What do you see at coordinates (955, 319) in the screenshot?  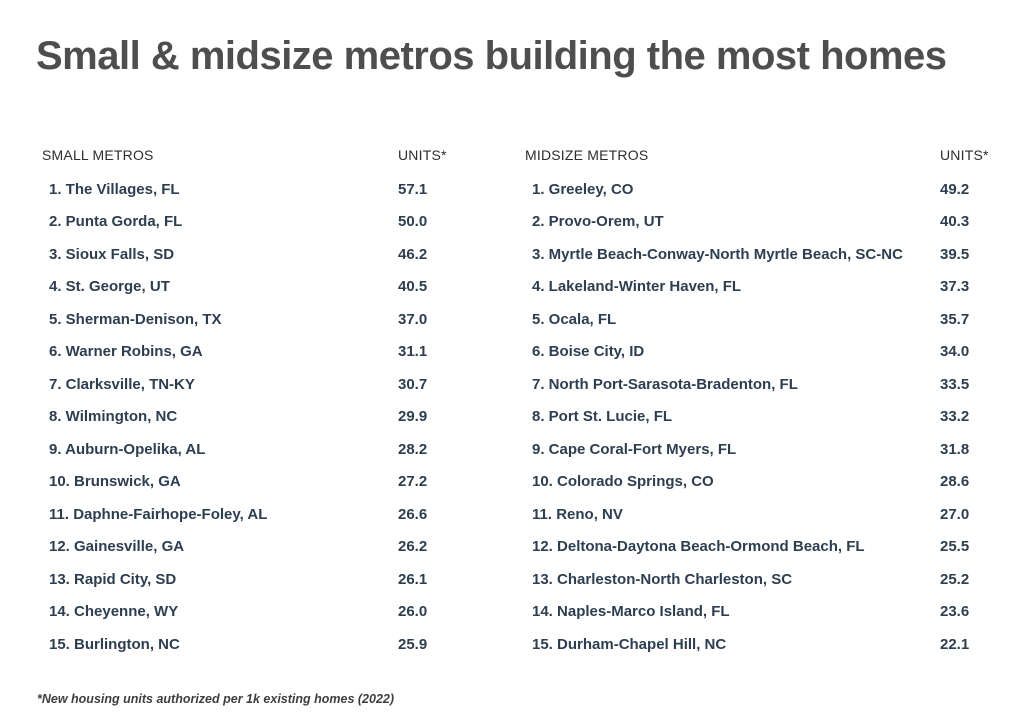 I see `units-value: 35.7` at bounding box center [955, 319].